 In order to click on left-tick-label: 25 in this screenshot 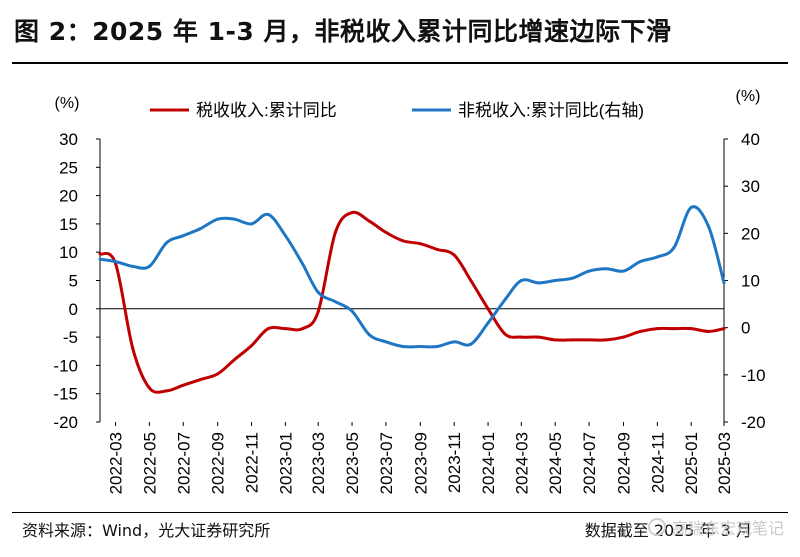, I will do `click(68, 167)`.